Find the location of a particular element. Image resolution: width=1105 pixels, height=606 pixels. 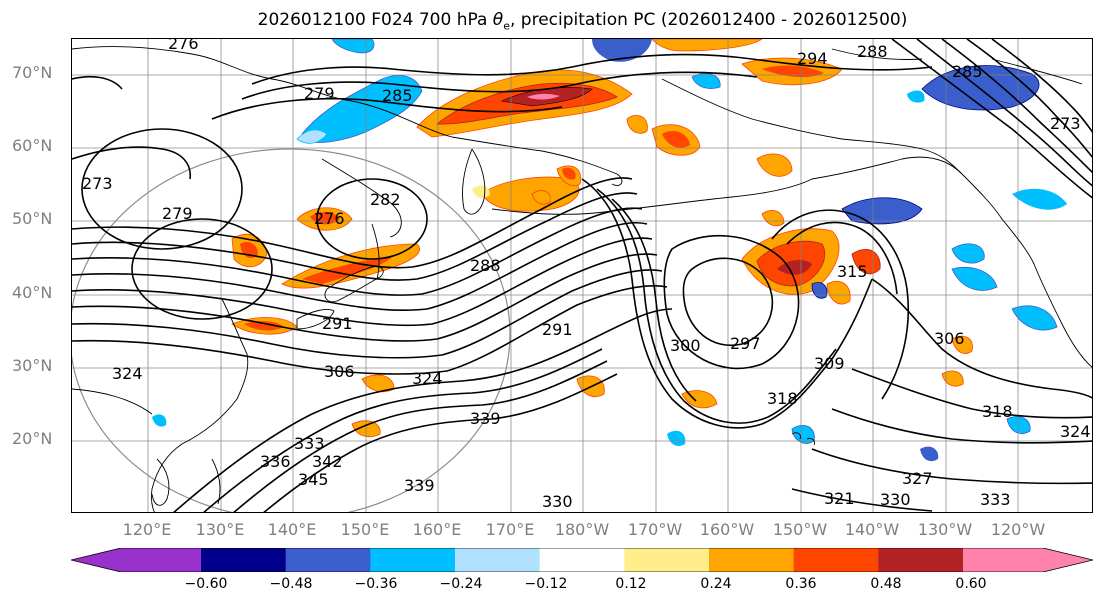

colorbar-tick-label: 0.12 is located at coordinates (631, 584).